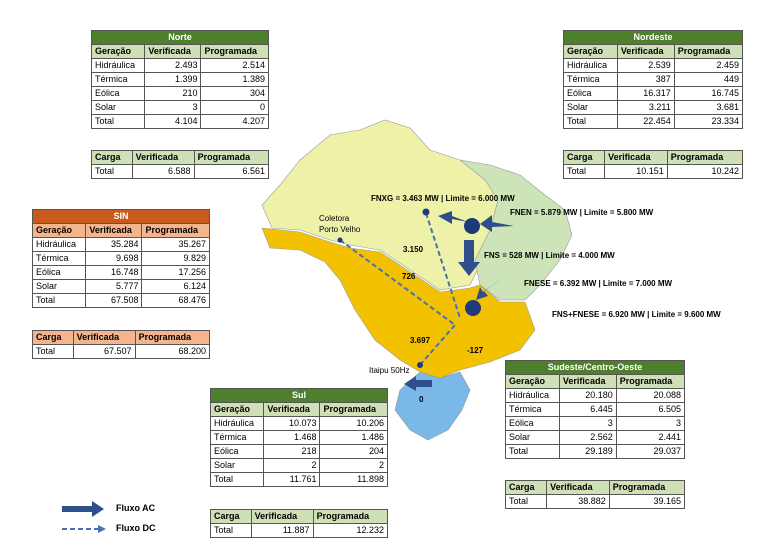  What do you see at coordinates (443, 265) in the screenshot?
I see `dc-line-fnxg` at bounding box center [443, 265].